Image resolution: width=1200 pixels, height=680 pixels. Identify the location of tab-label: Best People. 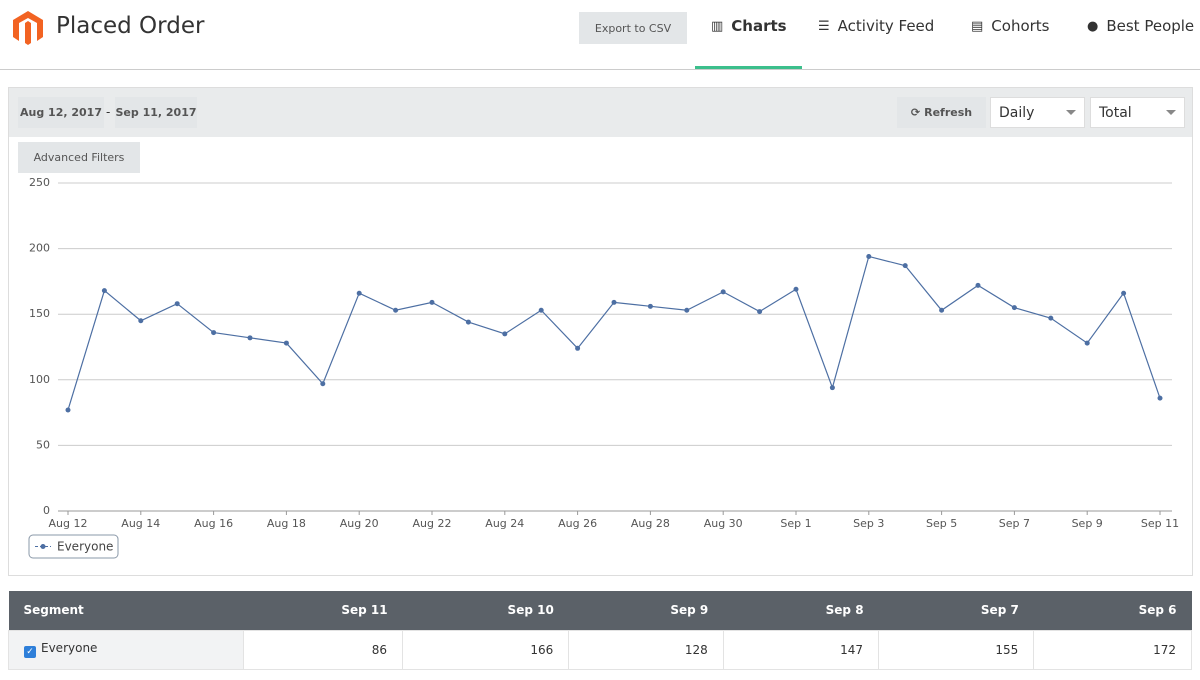
(1150, 26).